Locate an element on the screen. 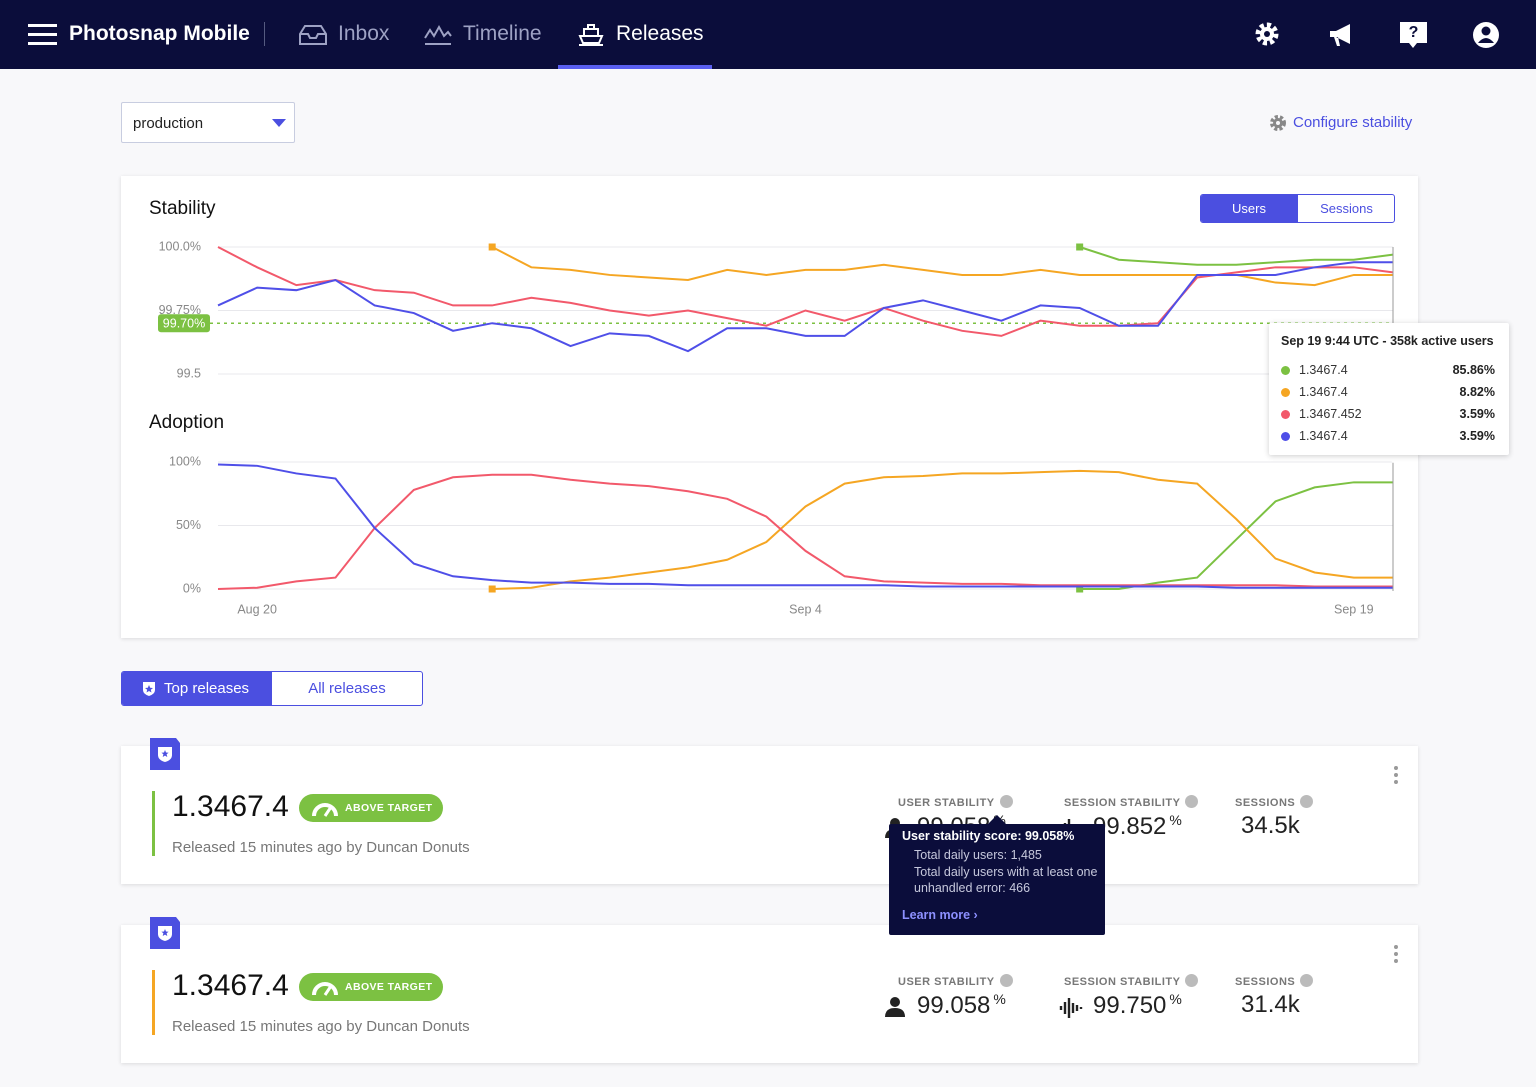  release-tabs: Top releases All releases is located at coordinates (272, 688).